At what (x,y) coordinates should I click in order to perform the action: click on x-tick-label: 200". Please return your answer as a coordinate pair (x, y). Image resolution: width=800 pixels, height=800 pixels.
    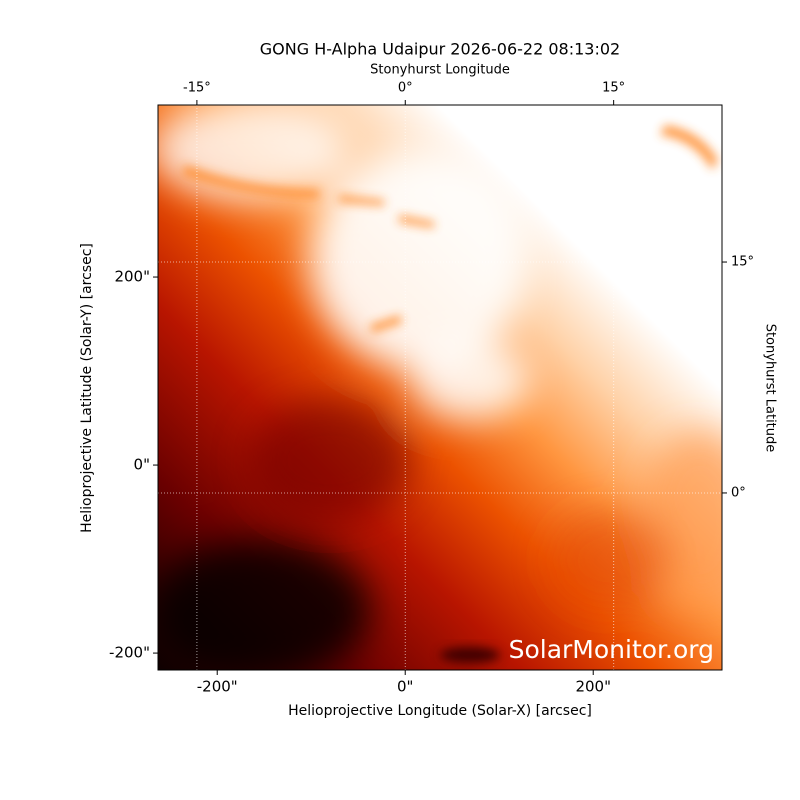
    Looking at the image, I should click on (593, 687).